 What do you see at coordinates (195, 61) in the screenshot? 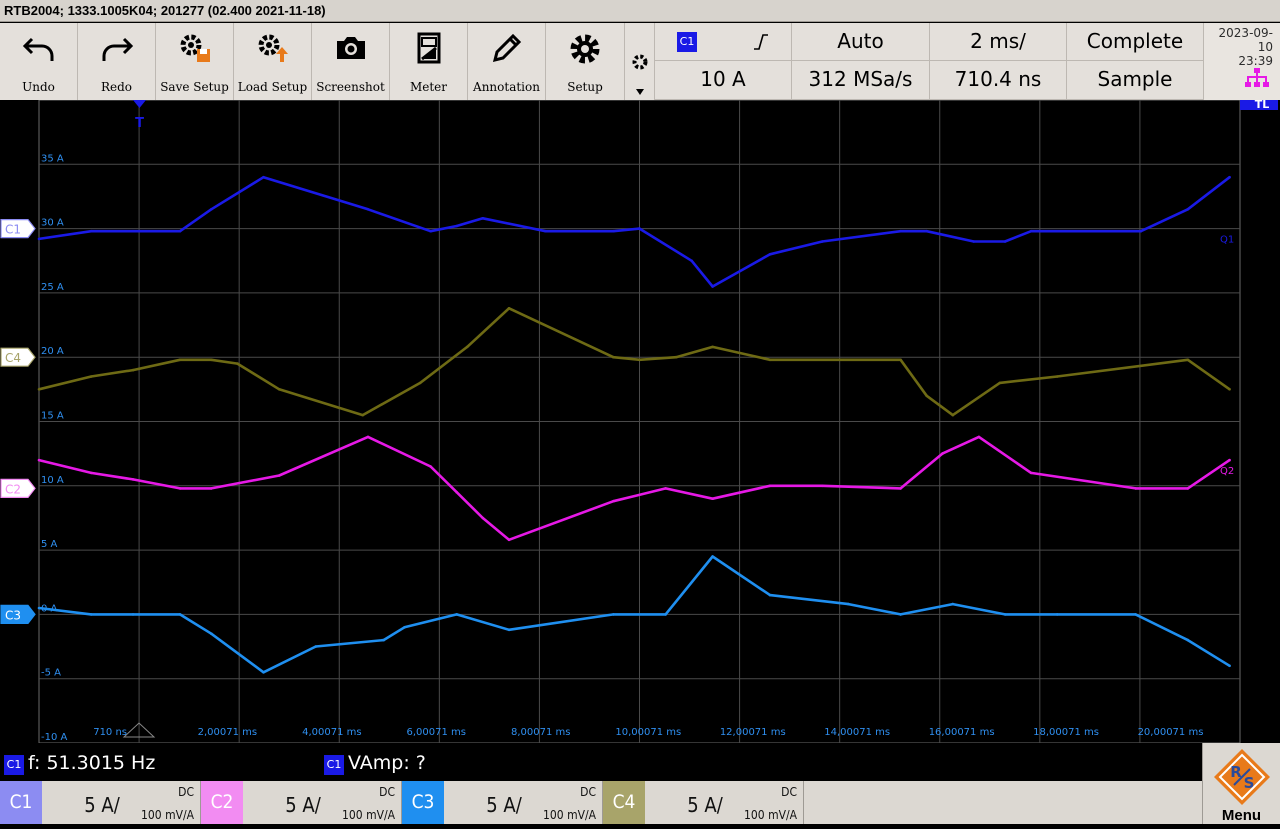
I see `save-setup-button: Save Setup` at bounding box center [195, 61].